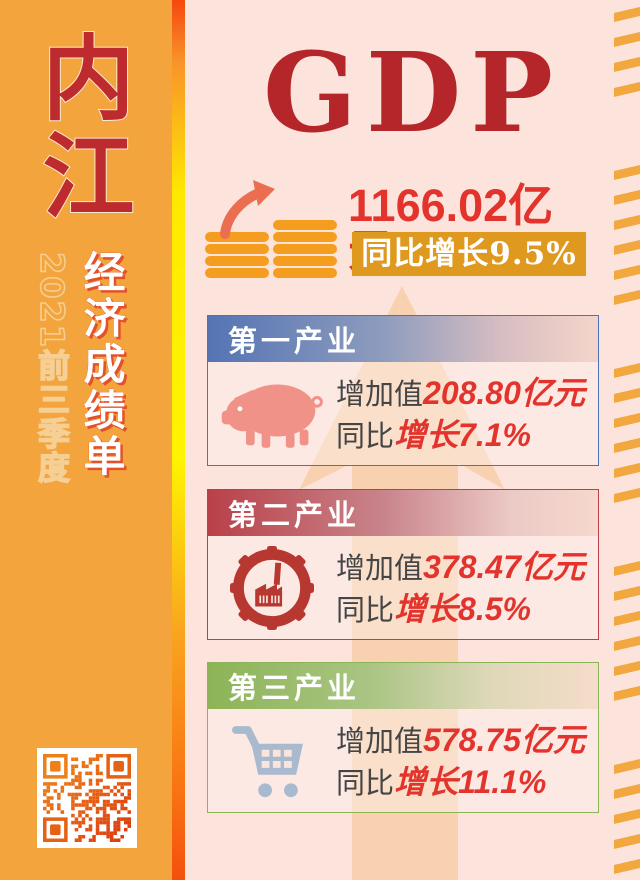 The height and width of the screenshot is (880, 640). I want to click on coin-stacks-icon, so click(271, 229).